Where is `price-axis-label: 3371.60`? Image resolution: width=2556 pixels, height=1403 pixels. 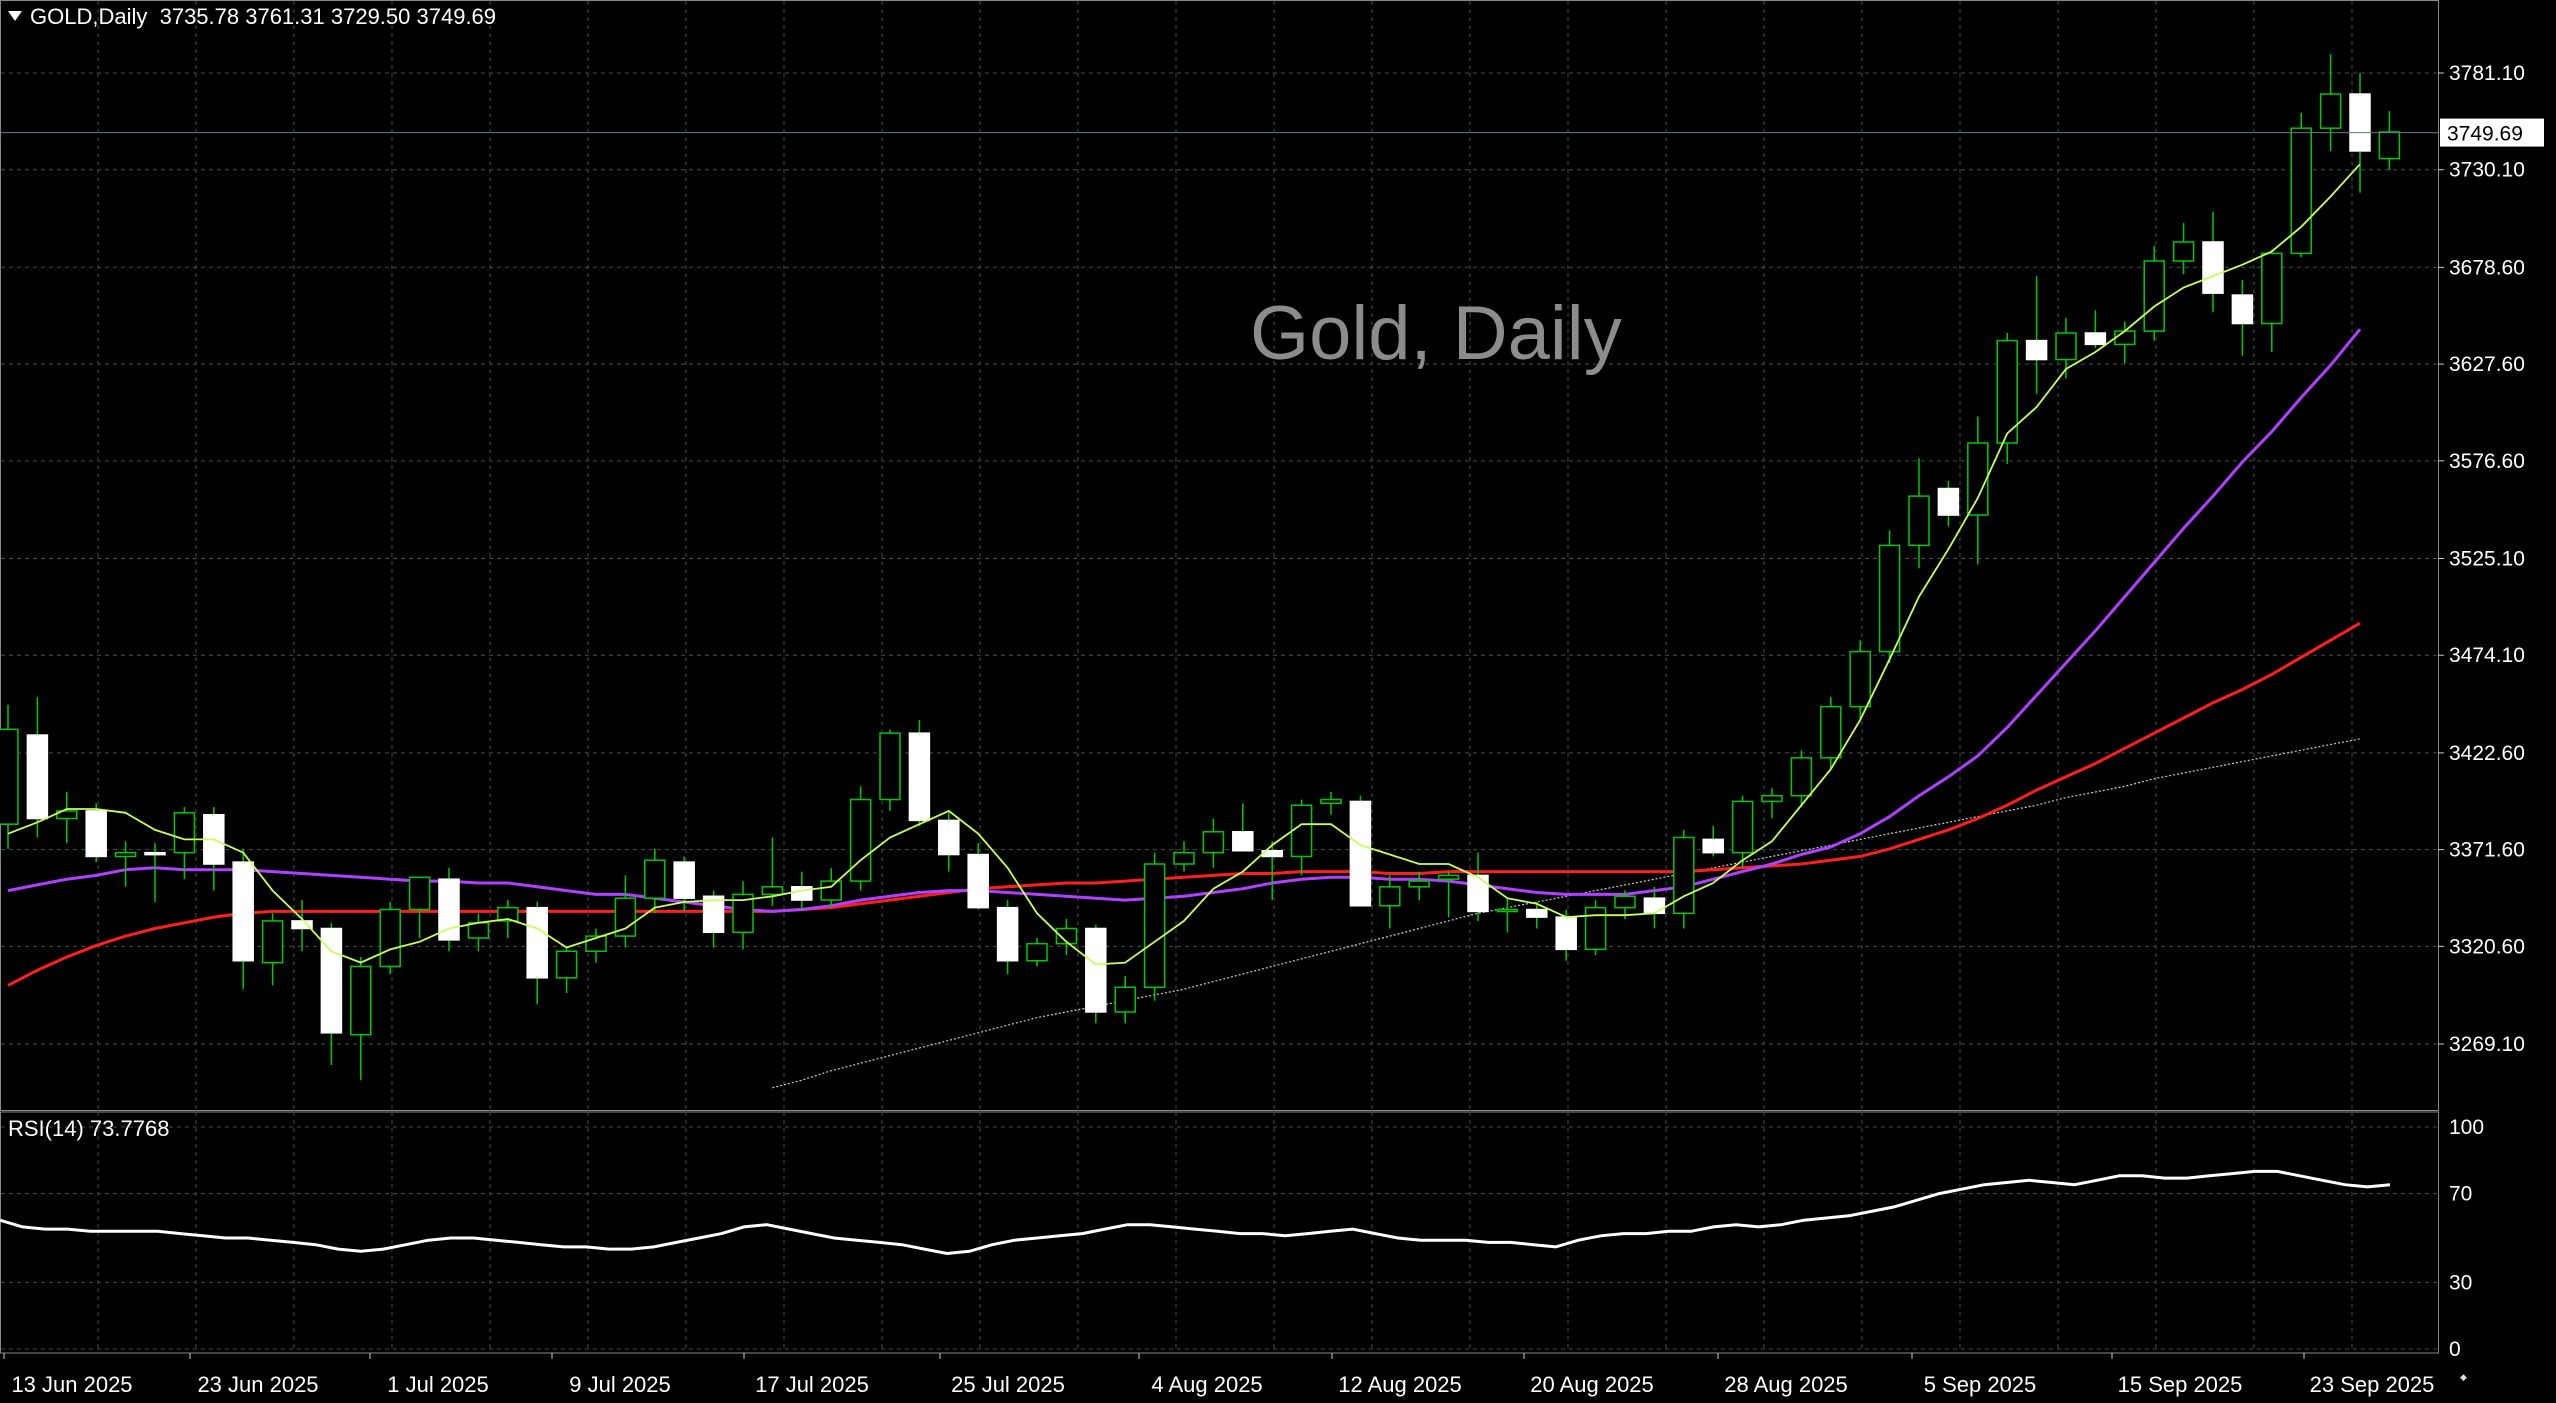 price-axis-label: 3371.60 is located at coordinates (2487, 850).